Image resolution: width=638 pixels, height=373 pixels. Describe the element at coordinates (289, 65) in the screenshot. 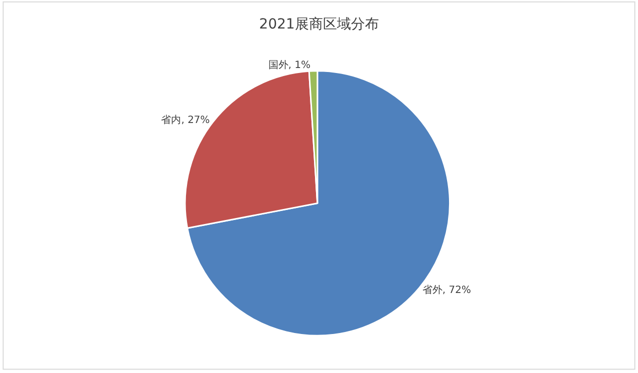

I see `slice-label: 国外, 1%` at that location.